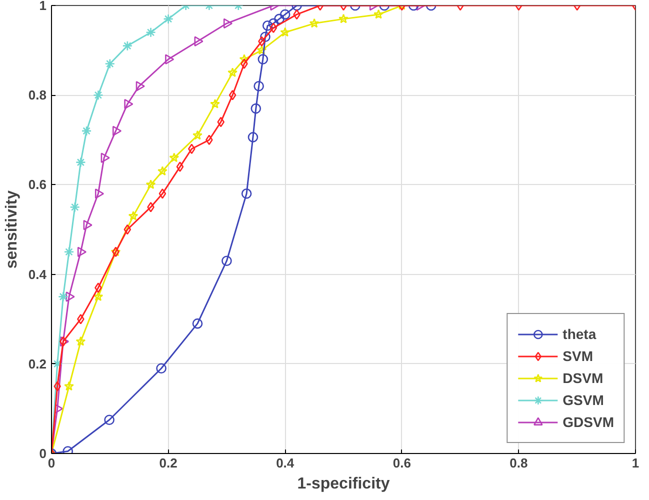  I want to click on y-tick-label: 0, so click(43, 453).